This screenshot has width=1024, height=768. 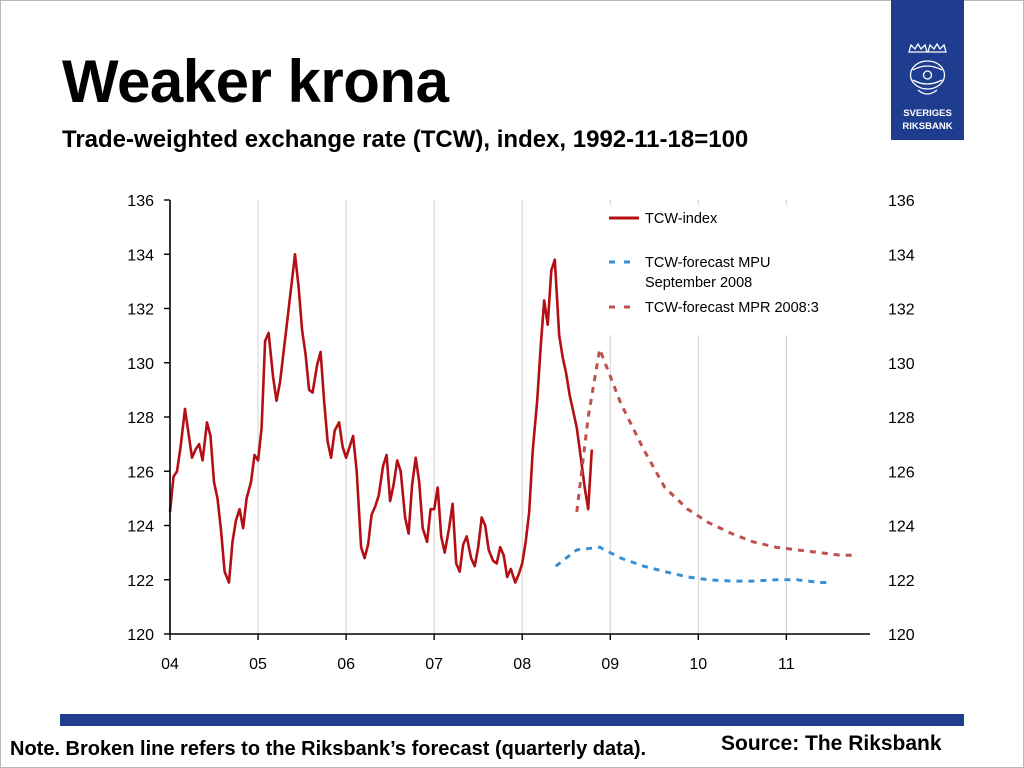 I want to click on riksbank-logo: SVERIGES RIKSBANK, so click(x=927, y=70).